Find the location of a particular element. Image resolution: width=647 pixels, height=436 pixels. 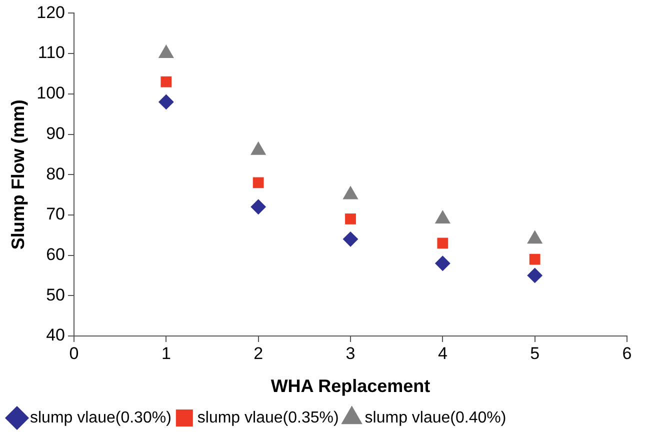

x-tick-label: 1 is located at coordinates (166, 354).